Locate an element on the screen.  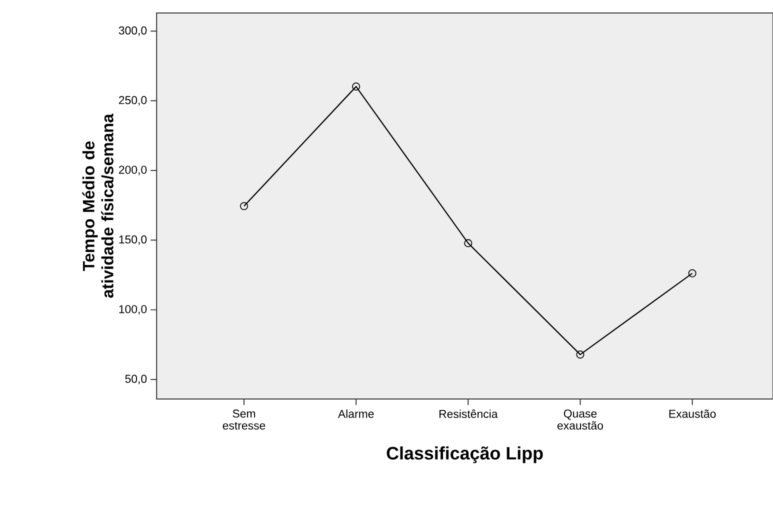
x-axis-title: Classificação Lipp is located at coordinates (464, 455).